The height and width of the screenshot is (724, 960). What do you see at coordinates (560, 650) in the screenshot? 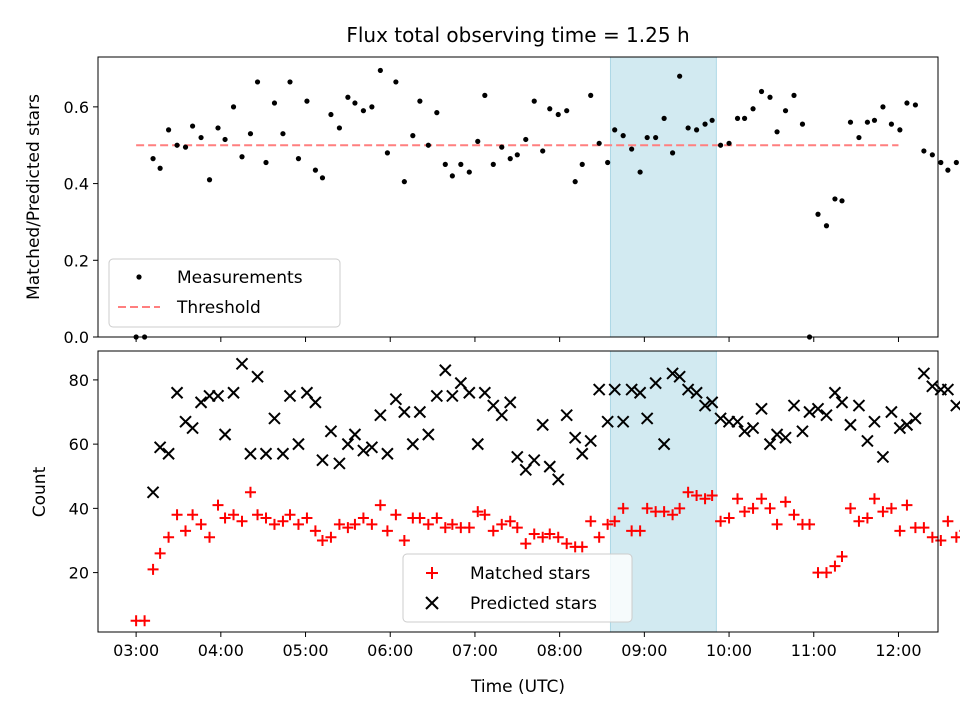
I see `x-tick-label: 08:00` at bounding box center [560, 650].